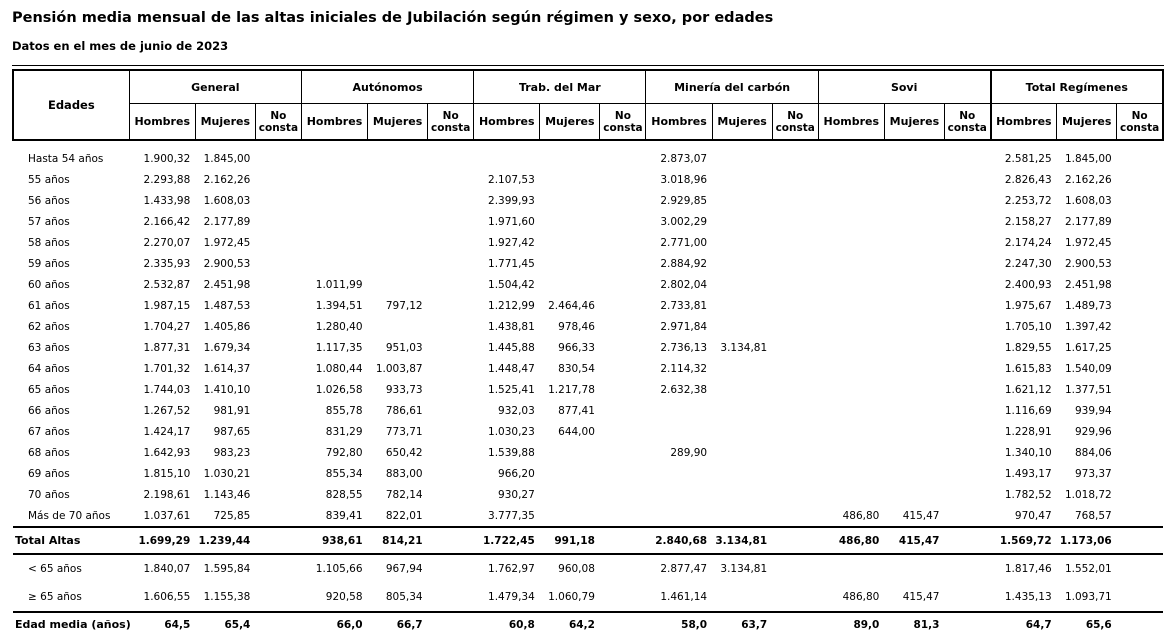 The image size is (1168, 635). What do you see at coordinates (684, 305) in the screenshot?
I see `cell: 2.733,81` at bounding box center [684, 305].